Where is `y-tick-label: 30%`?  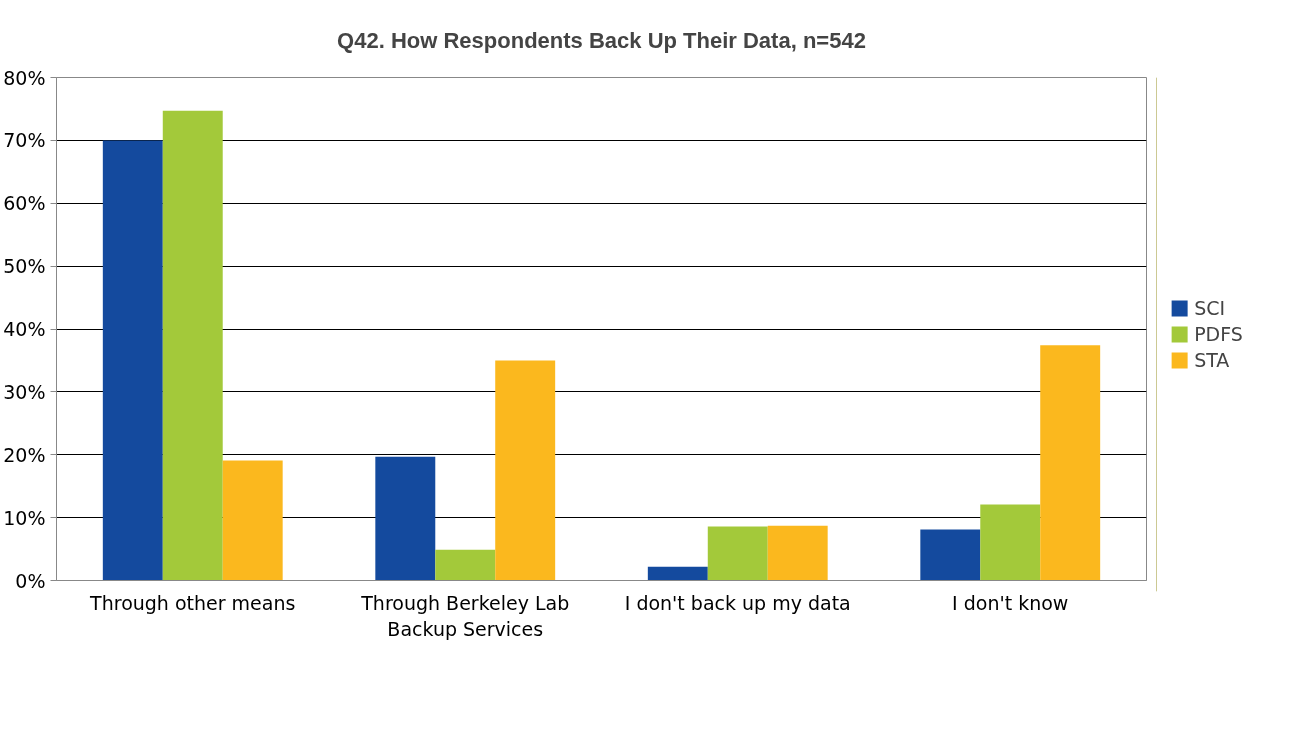 y-tick-label: 30% is located at coordinates (24, 391).